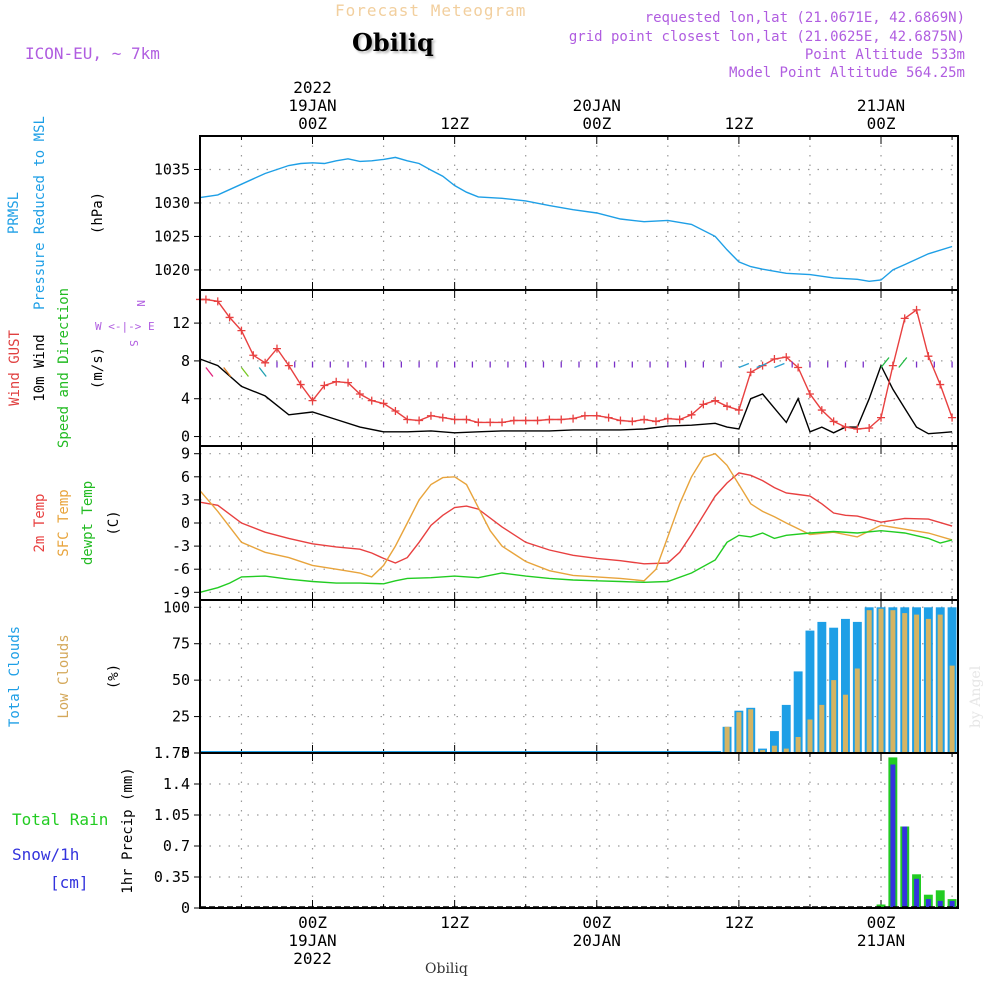 The width and height of the screenshot is (1000, 1000). I want to click on point-altitude: Point Altitude 533m, so click(884, 55).